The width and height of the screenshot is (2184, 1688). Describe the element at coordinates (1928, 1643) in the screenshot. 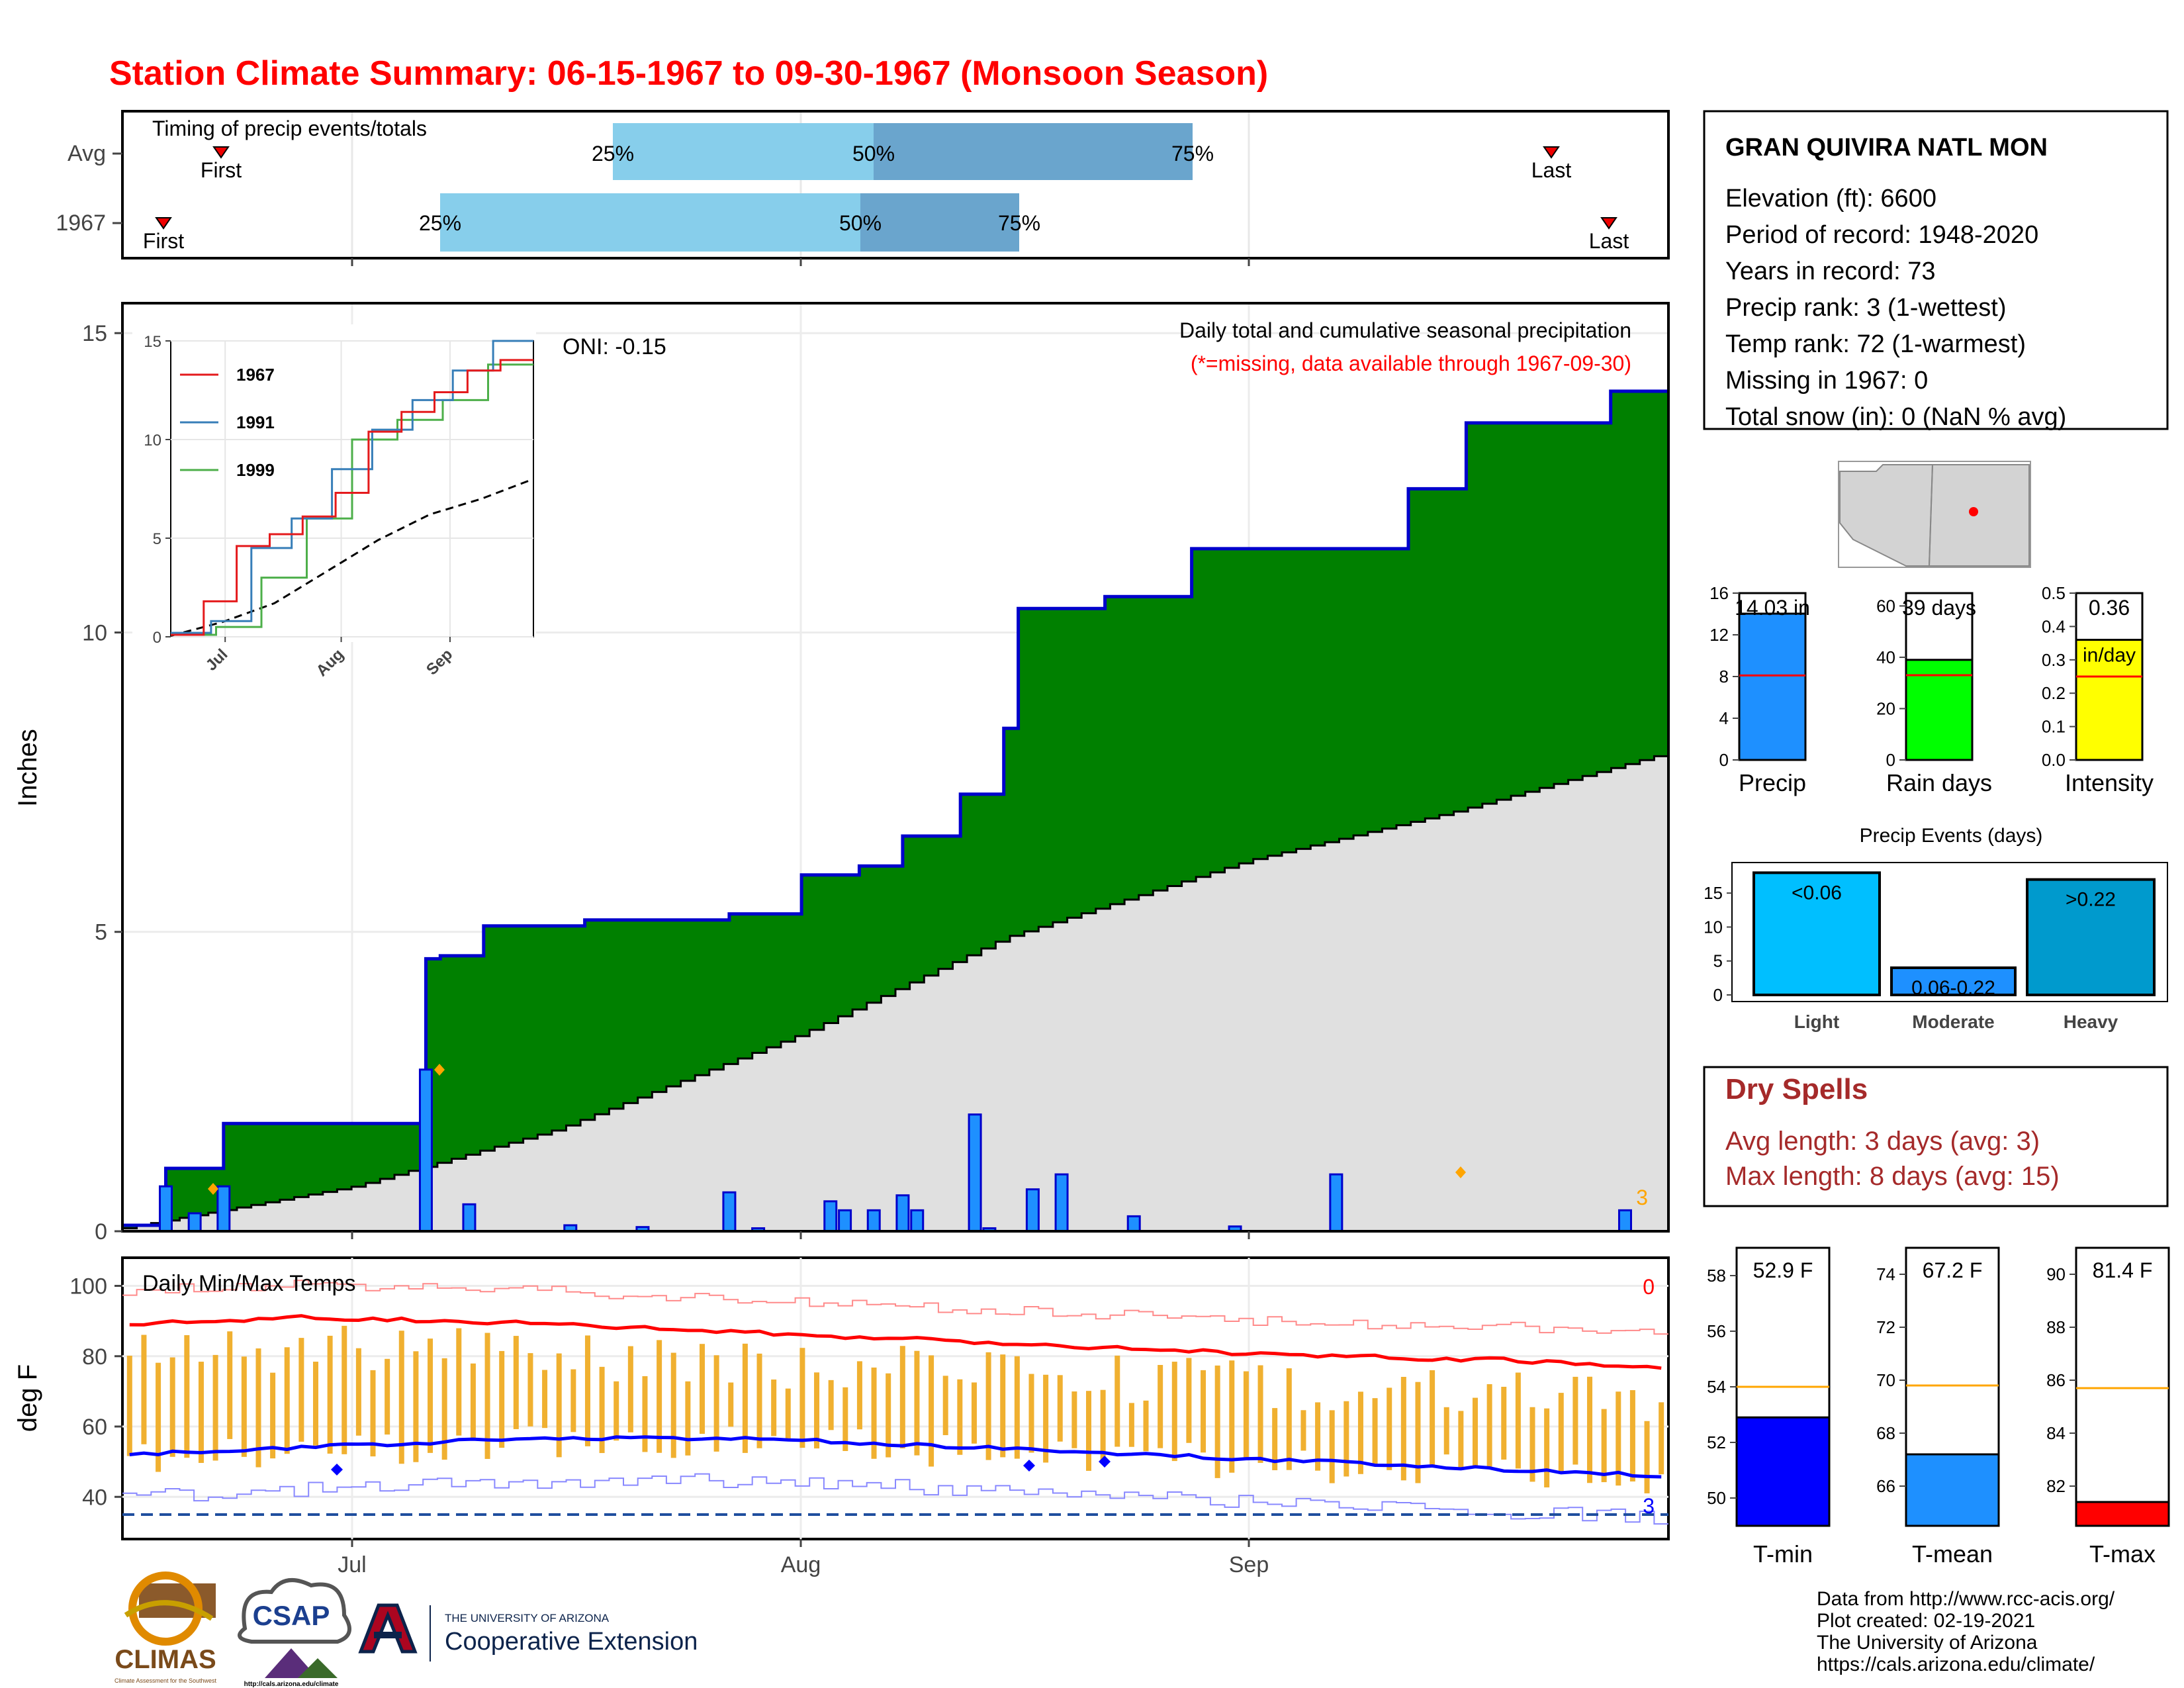

I see `footer-line-3: The University of Arizona` at that location.